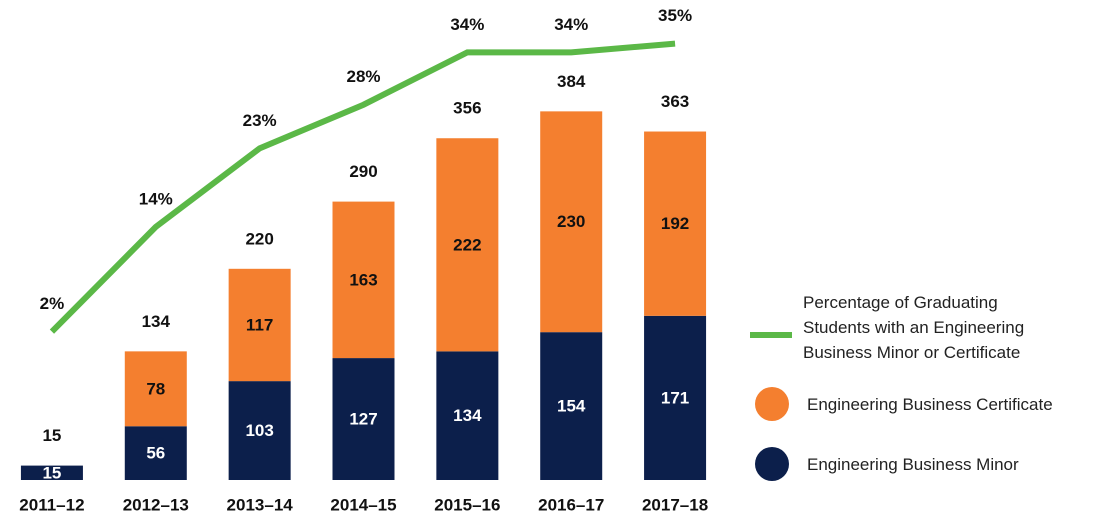 The width and height of the screenshot is (1113, 520). Describe the element at coordinates (467, 108) in the screenshot. I see `total-label: 356` at that location.